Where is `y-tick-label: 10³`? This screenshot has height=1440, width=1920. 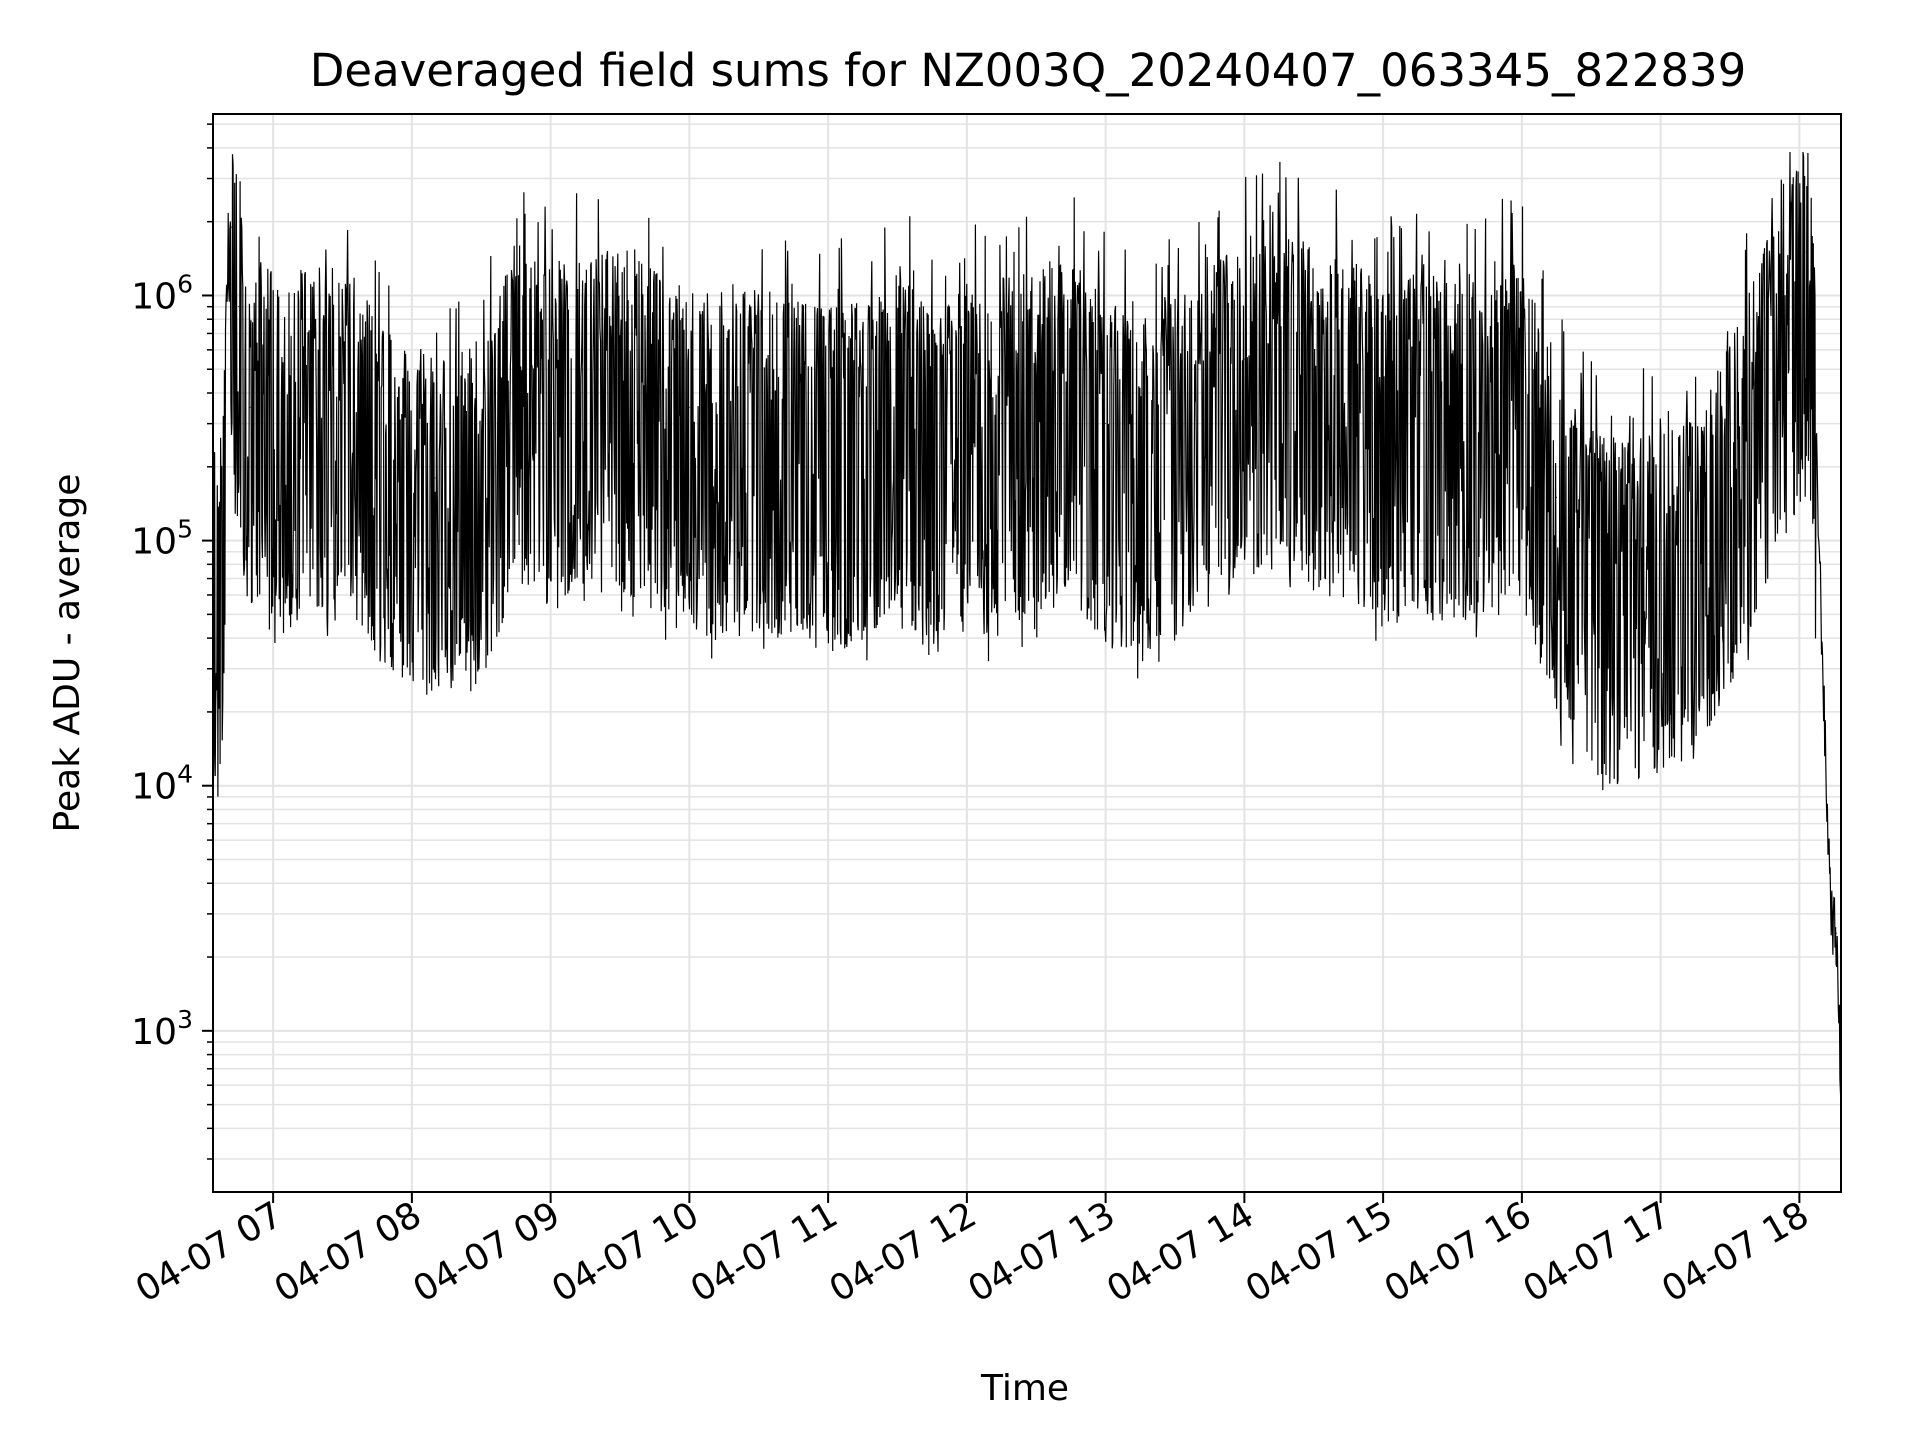
y-tick-label: 10³ is located at coordinates (162, 1029).